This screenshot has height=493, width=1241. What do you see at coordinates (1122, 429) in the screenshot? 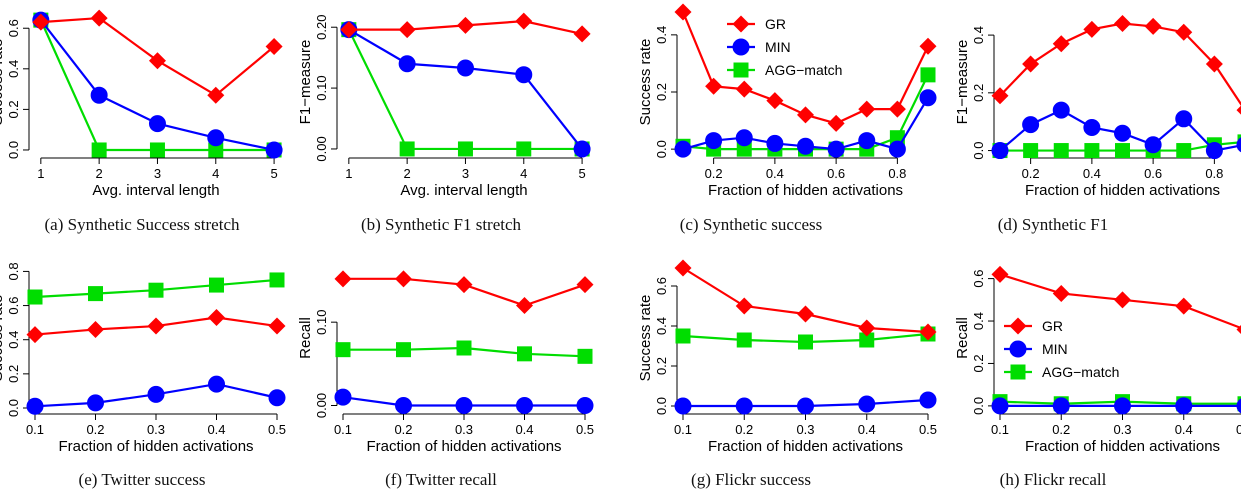
I see `x-tick-label: 0.3` at bounding box center [1122, 429].